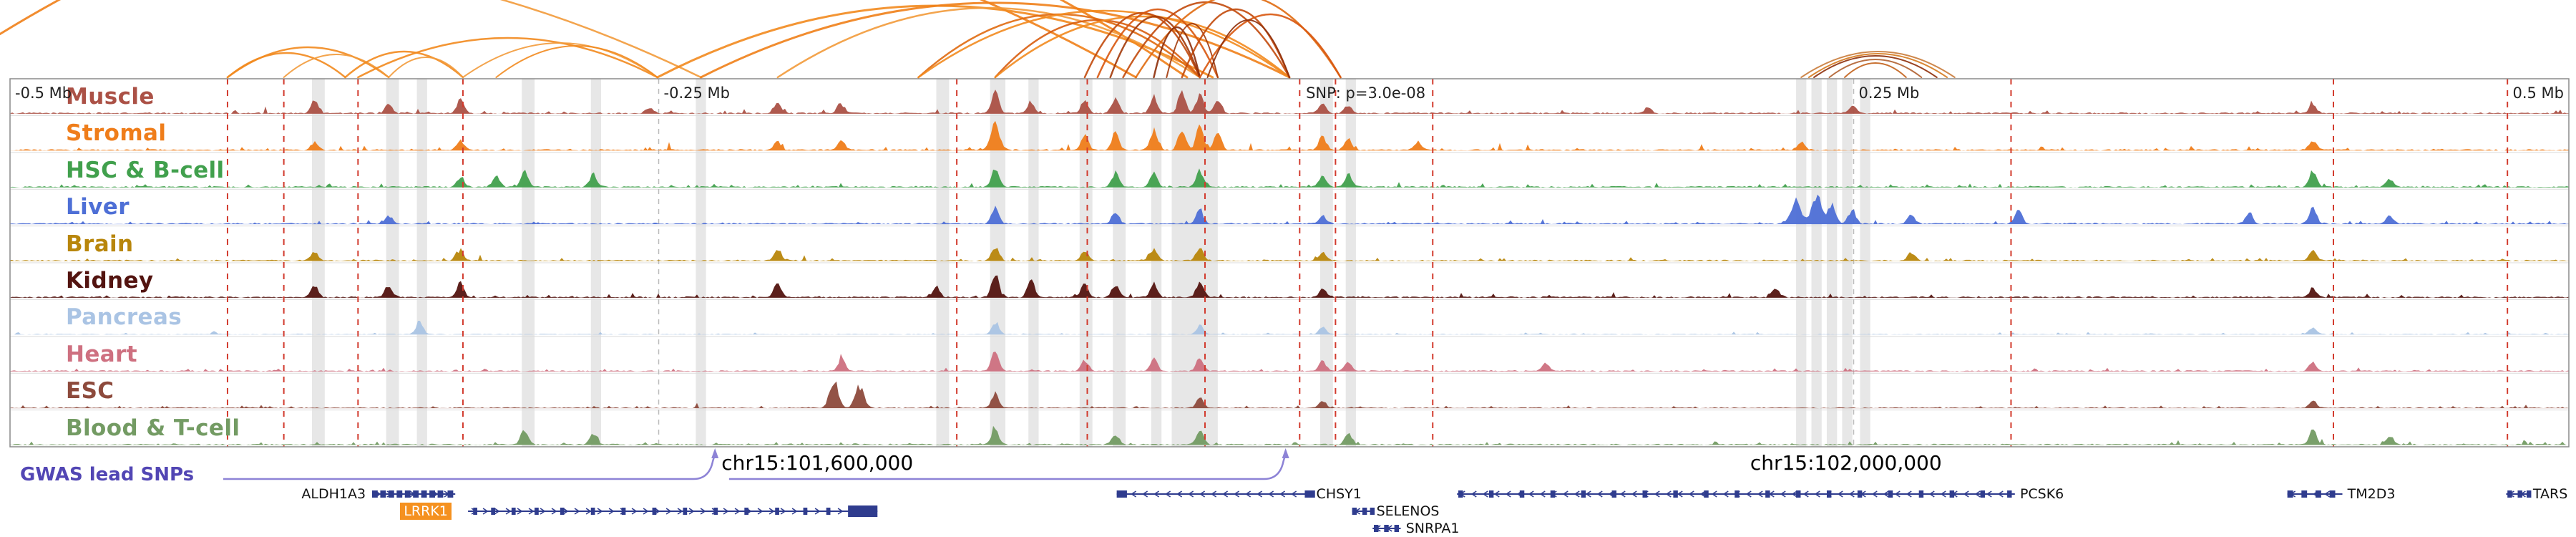  I want to click on gene-label-LRRK1: LRRK1, so click(426, 511).